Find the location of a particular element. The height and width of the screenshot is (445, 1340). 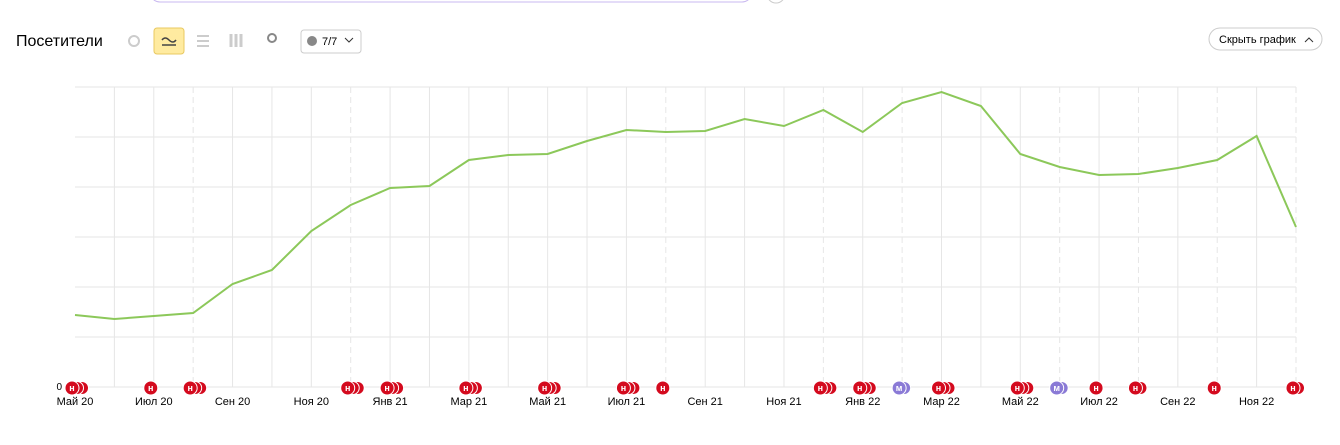

bar-icon is located at coordinates (236, 40).